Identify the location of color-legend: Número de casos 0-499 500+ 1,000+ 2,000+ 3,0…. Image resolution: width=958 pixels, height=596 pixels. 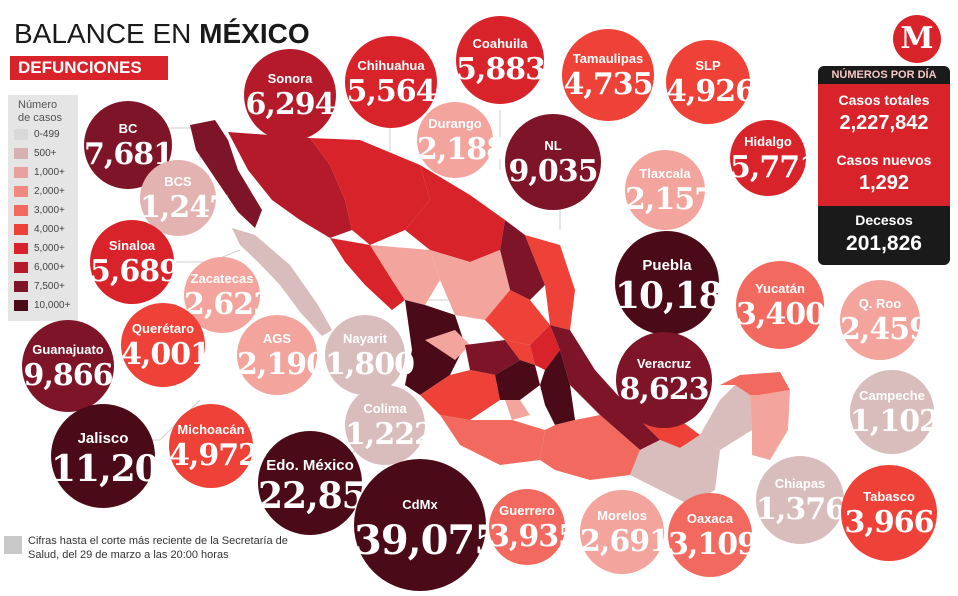
(43, 208).